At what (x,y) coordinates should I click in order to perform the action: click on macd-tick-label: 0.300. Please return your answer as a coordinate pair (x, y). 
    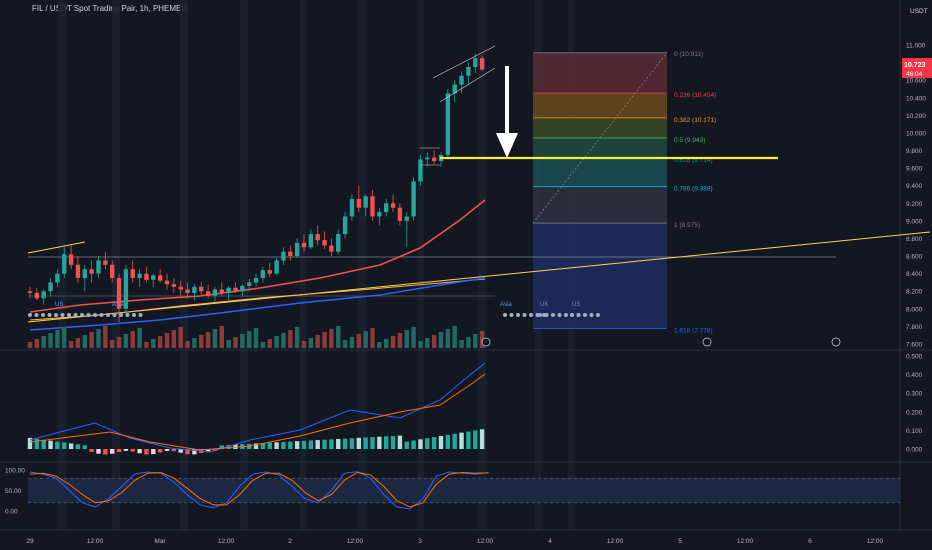
    Looking at the image, I should click on (914, 394).